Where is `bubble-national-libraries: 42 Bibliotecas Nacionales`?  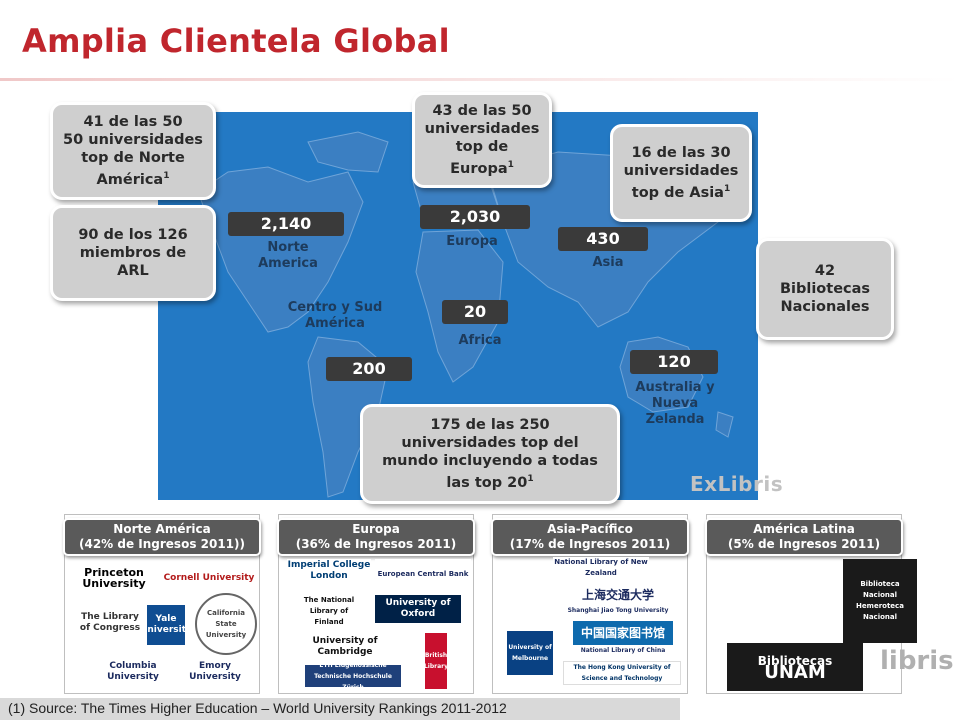 bubble-national-libraries: 42 Bibliotecas Nacionales is located at coordinates (825, 289).